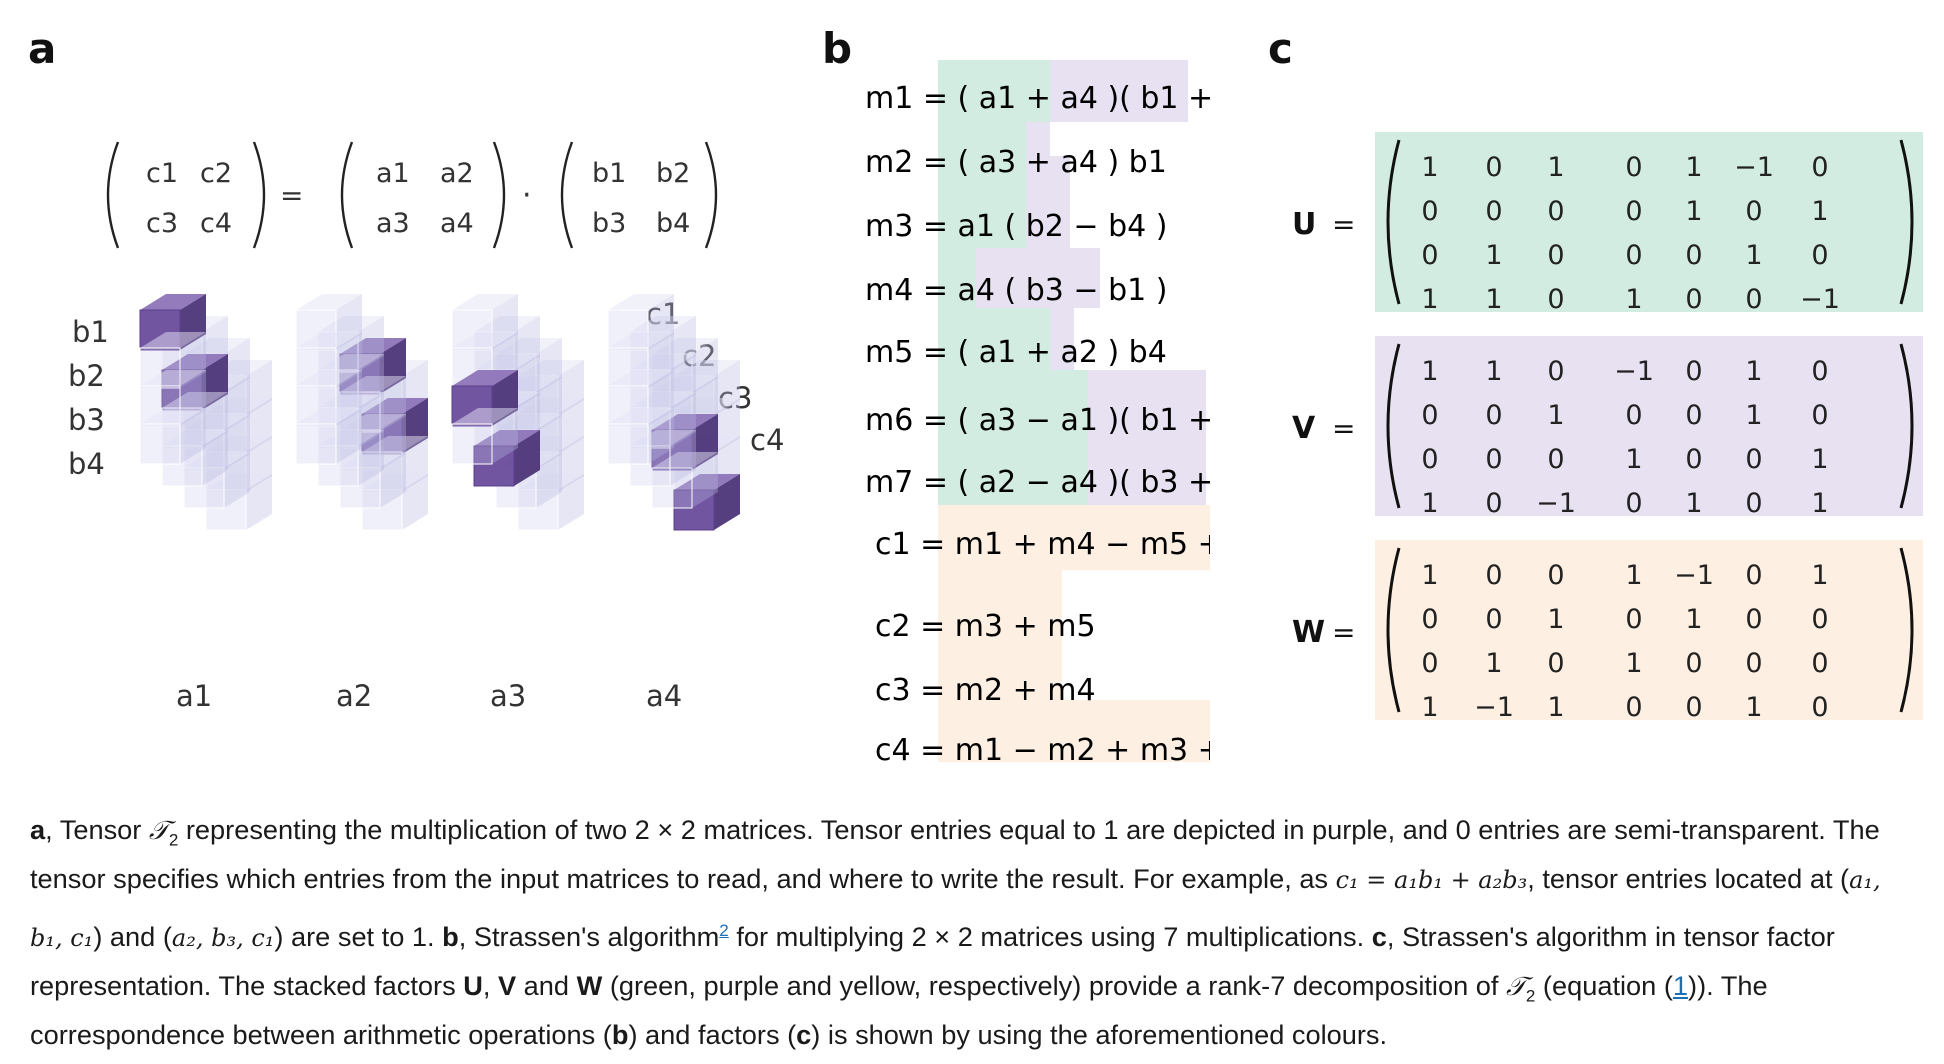 This screenshot has width=1944, height=1064. I want to click on caption-label-b: b, so click(450, 937).